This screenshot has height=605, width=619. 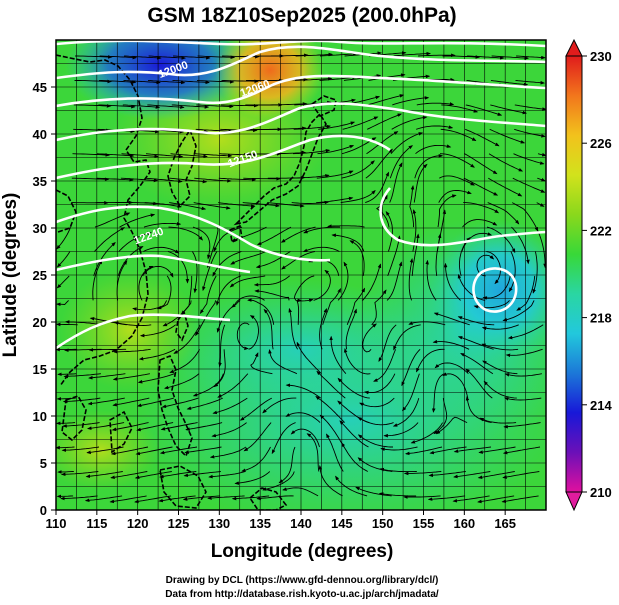 What do you see at coordinates (43, 510) in the screenshot?
I see `lat-tick-label: 0` at bounding box center [43, 510].